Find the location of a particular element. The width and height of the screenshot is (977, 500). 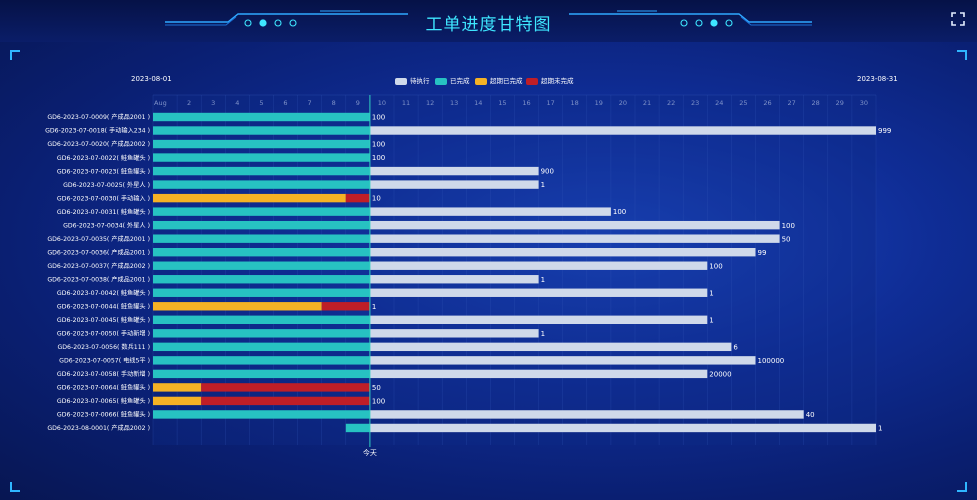

row-label: GD6-2023-07-0009( 产成品2001 ) is located at coordinates (98, 117).